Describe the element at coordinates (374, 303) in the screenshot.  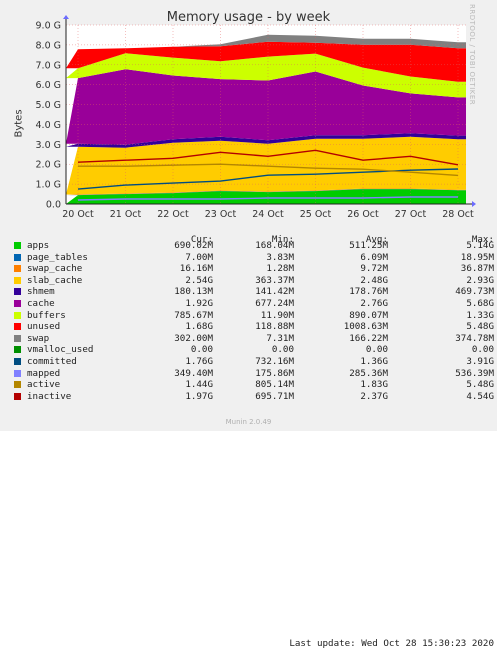
I see `legend-avg-value: 2.76G` at that location.